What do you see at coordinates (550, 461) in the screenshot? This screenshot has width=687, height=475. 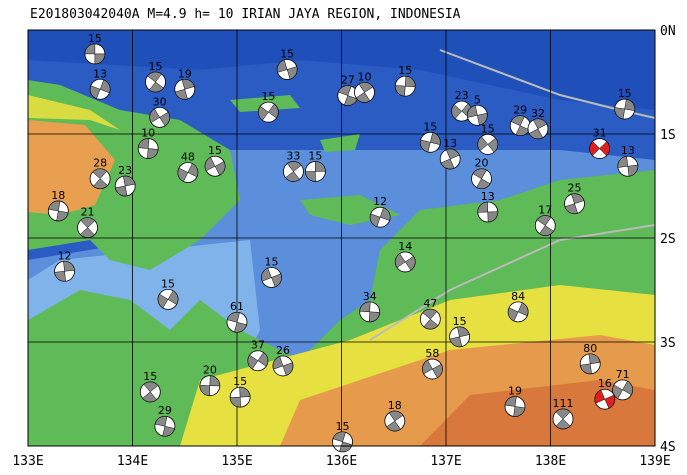 I see `lon-tick-label: 138E` at bounding box center [550, 461].